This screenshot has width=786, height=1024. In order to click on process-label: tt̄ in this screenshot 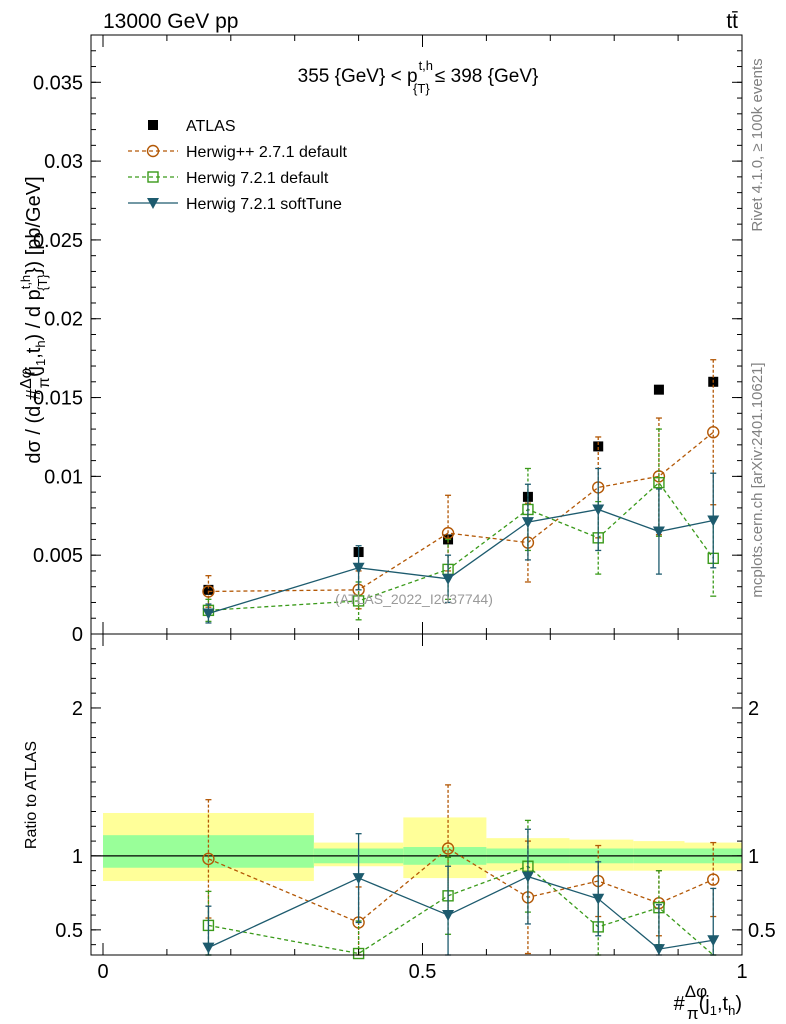, I will do `click(732, 21)`.